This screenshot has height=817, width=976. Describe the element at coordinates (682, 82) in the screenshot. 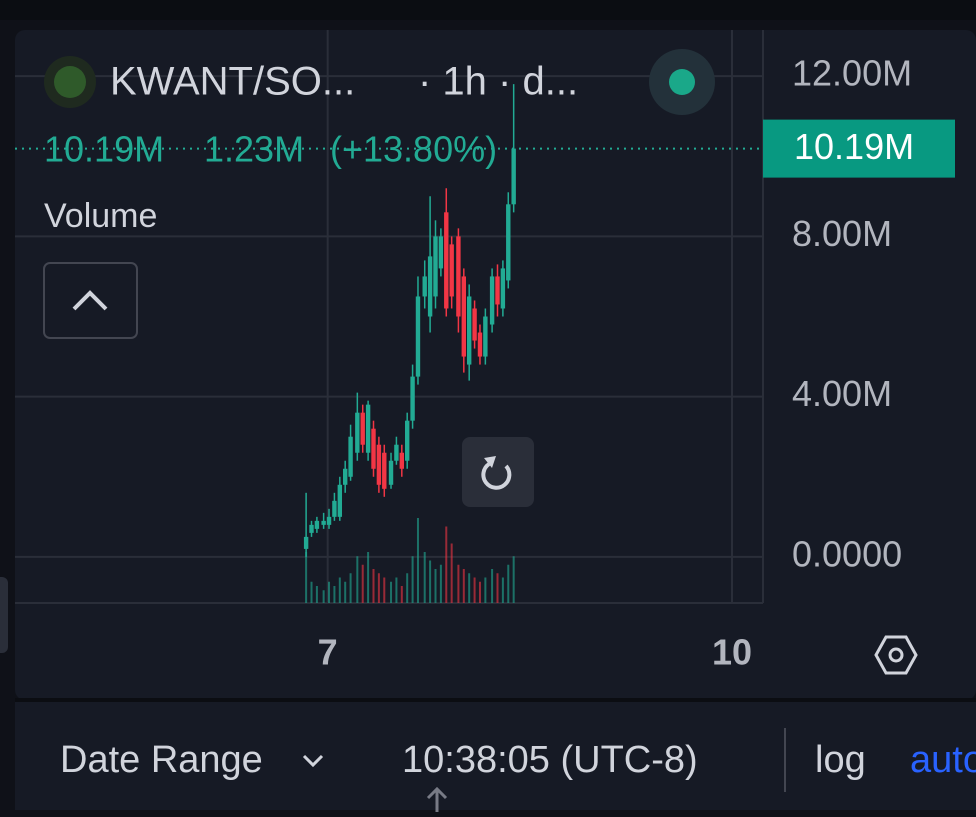

I see `status-dot` at that location.